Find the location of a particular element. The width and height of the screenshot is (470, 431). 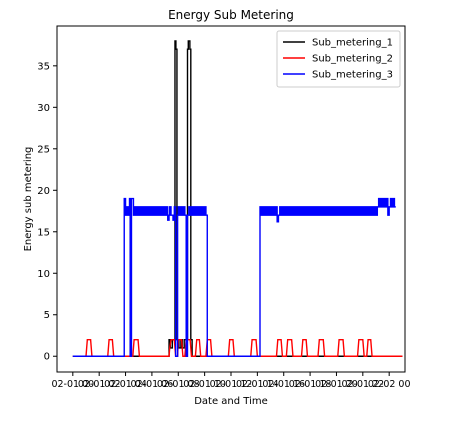

y-tick-label-1: 5 is located at coordinates (47, 315).